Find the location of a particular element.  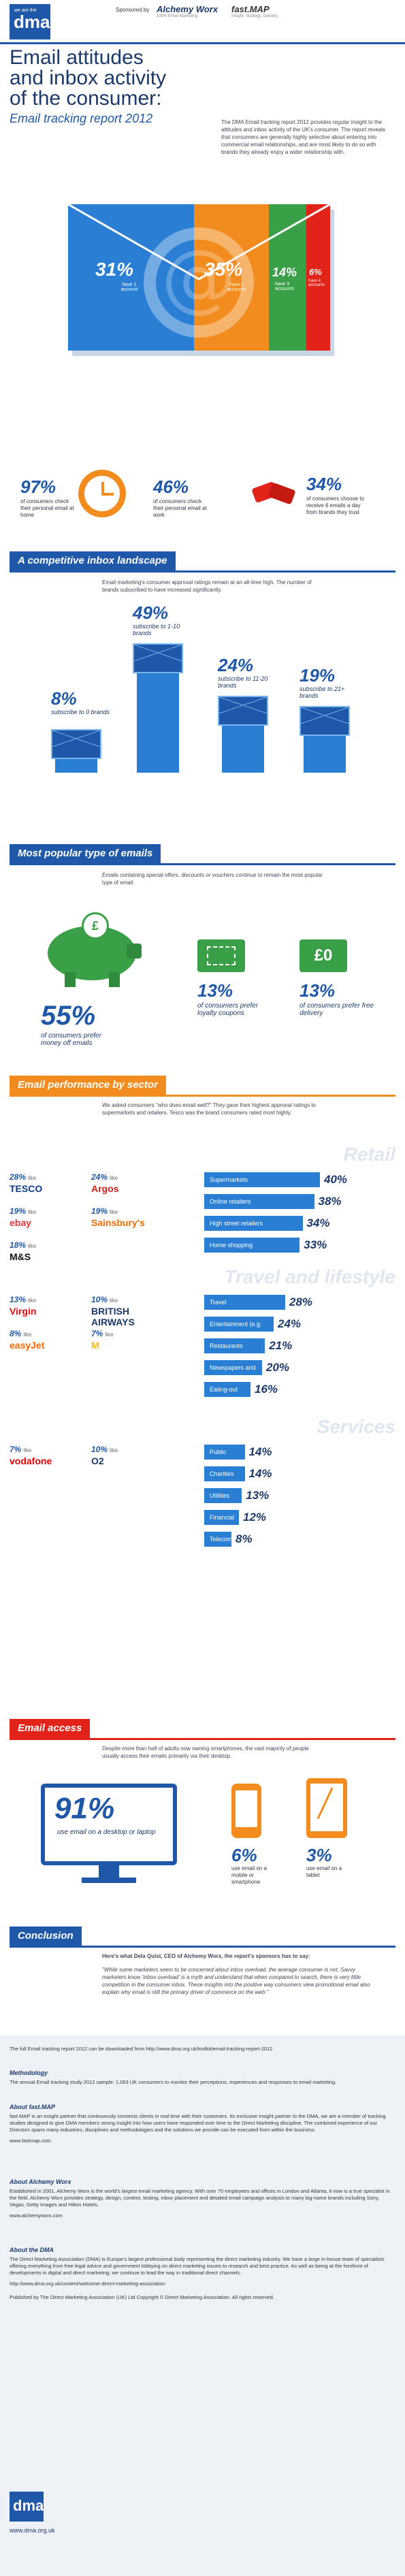

brand-ebay: 19% like ebay is located at coordinates (49, 1216).